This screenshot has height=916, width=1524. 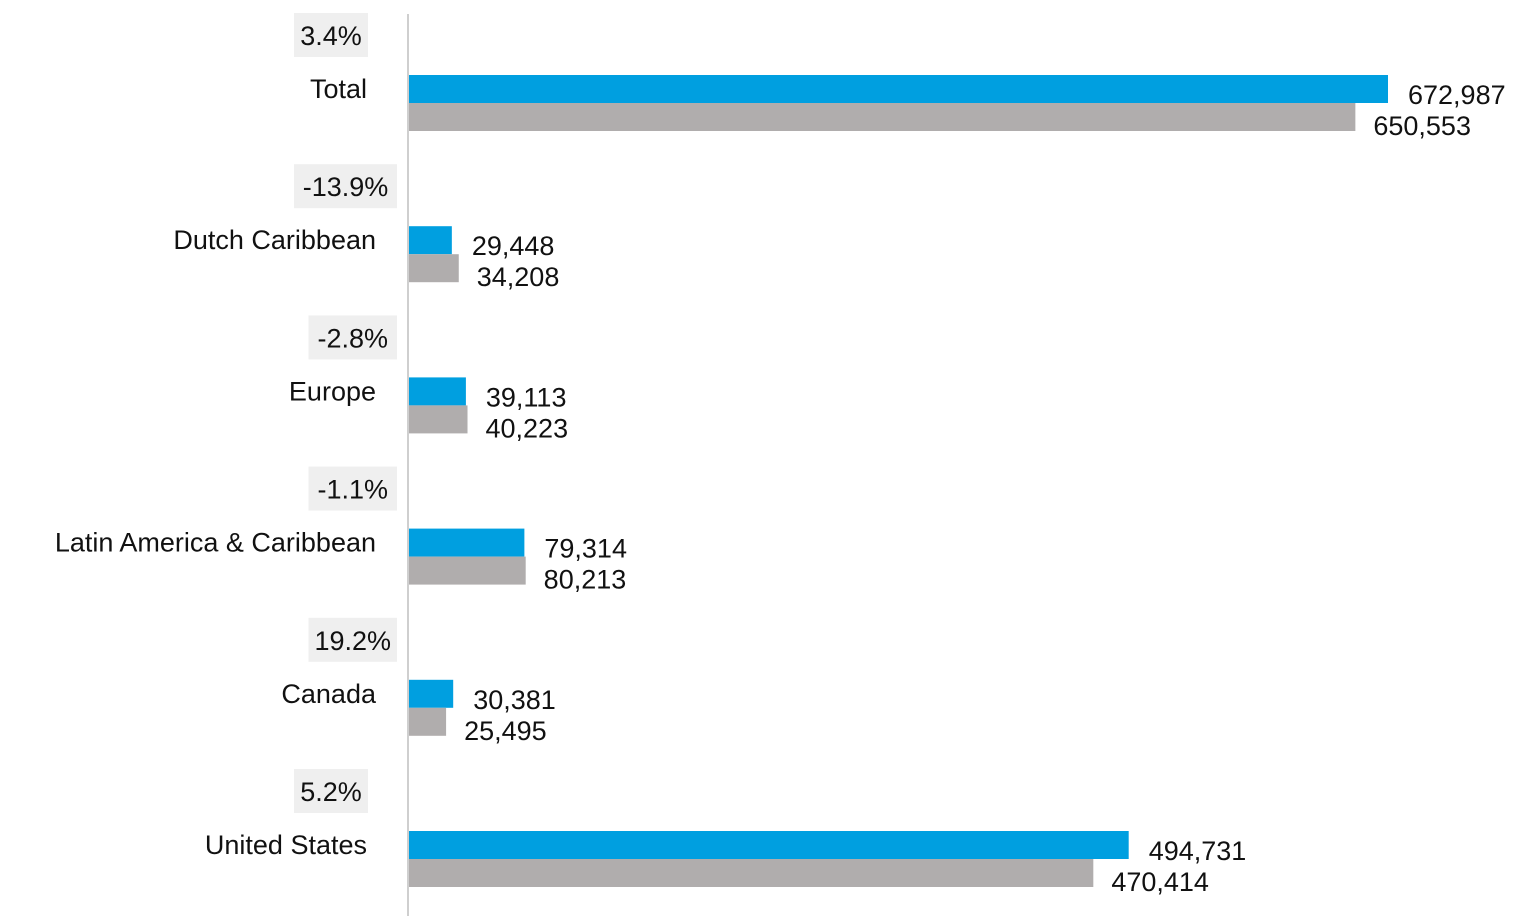 I want to click on data-label: 494,731, so click(x=1198, y=851).